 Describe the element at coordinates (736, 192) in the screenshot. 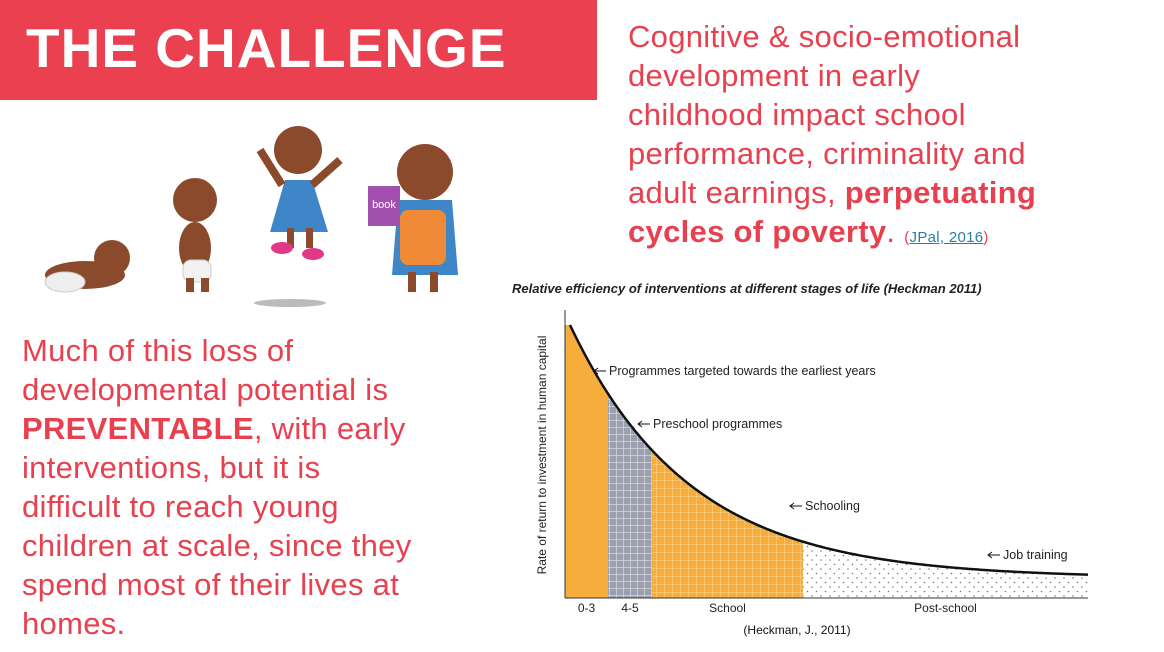

I see `intro-lead: adult earnings,` at that location.